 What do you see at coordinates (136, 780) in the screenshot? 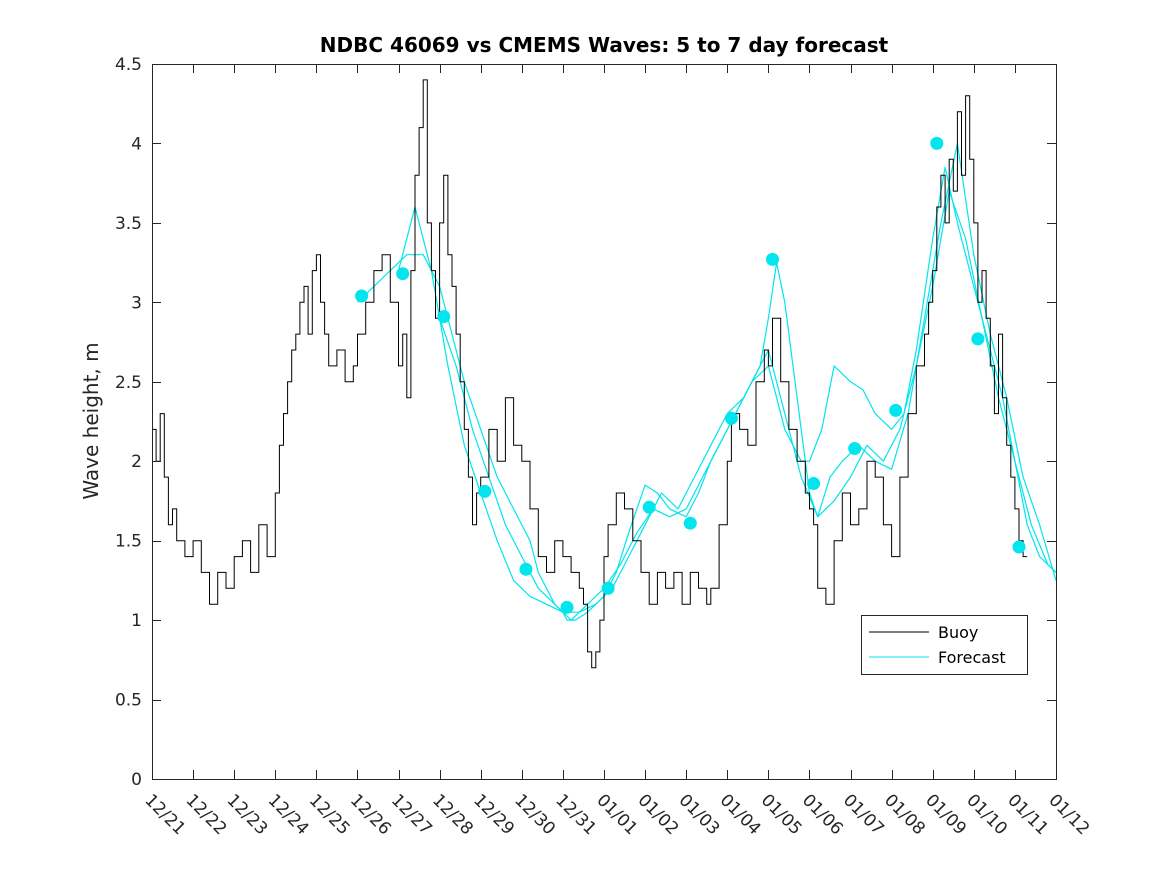
I see `y-tick-label: 0` at bounding box center [136, 780].